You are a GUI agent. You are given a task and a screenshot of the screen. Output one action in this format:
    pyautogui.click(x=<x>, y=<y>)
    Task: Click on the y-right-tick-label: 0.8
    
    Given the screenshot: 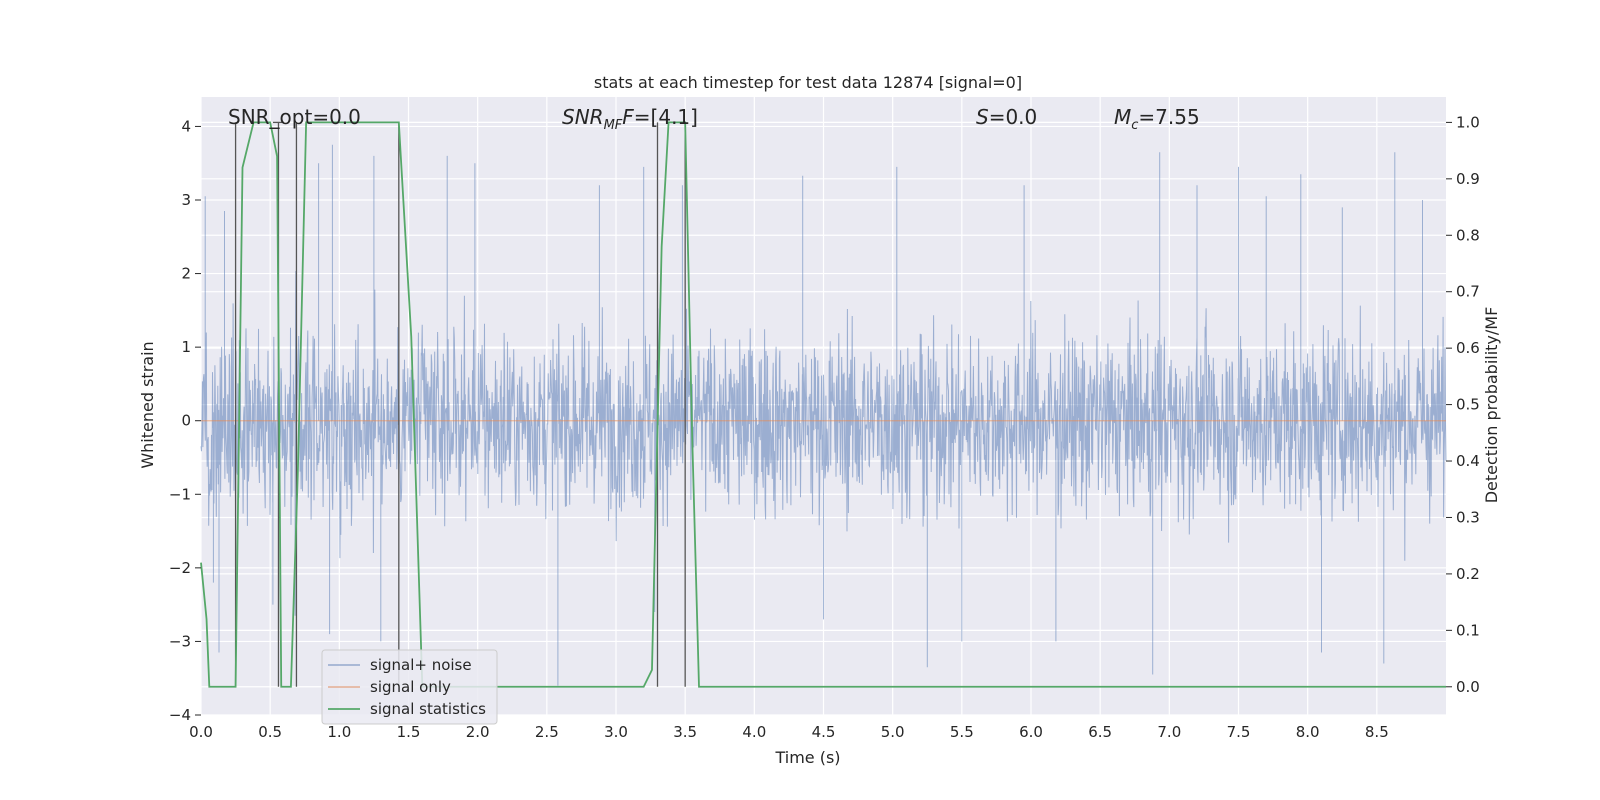 What is the action you would take?
    pyautogui.click(x=1468, y=235)
    